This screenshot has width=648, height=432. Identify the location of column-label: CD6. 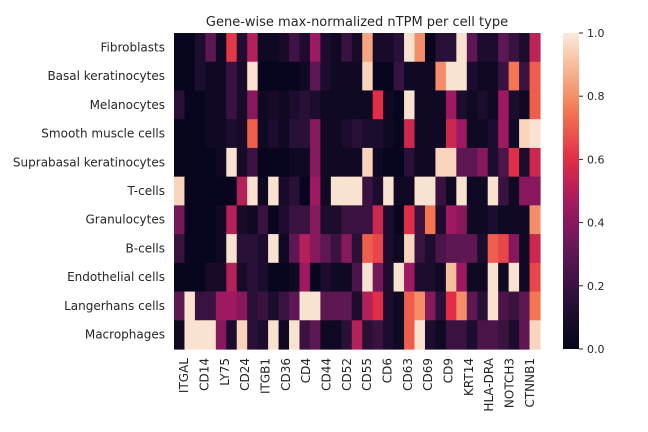
(388, 370).